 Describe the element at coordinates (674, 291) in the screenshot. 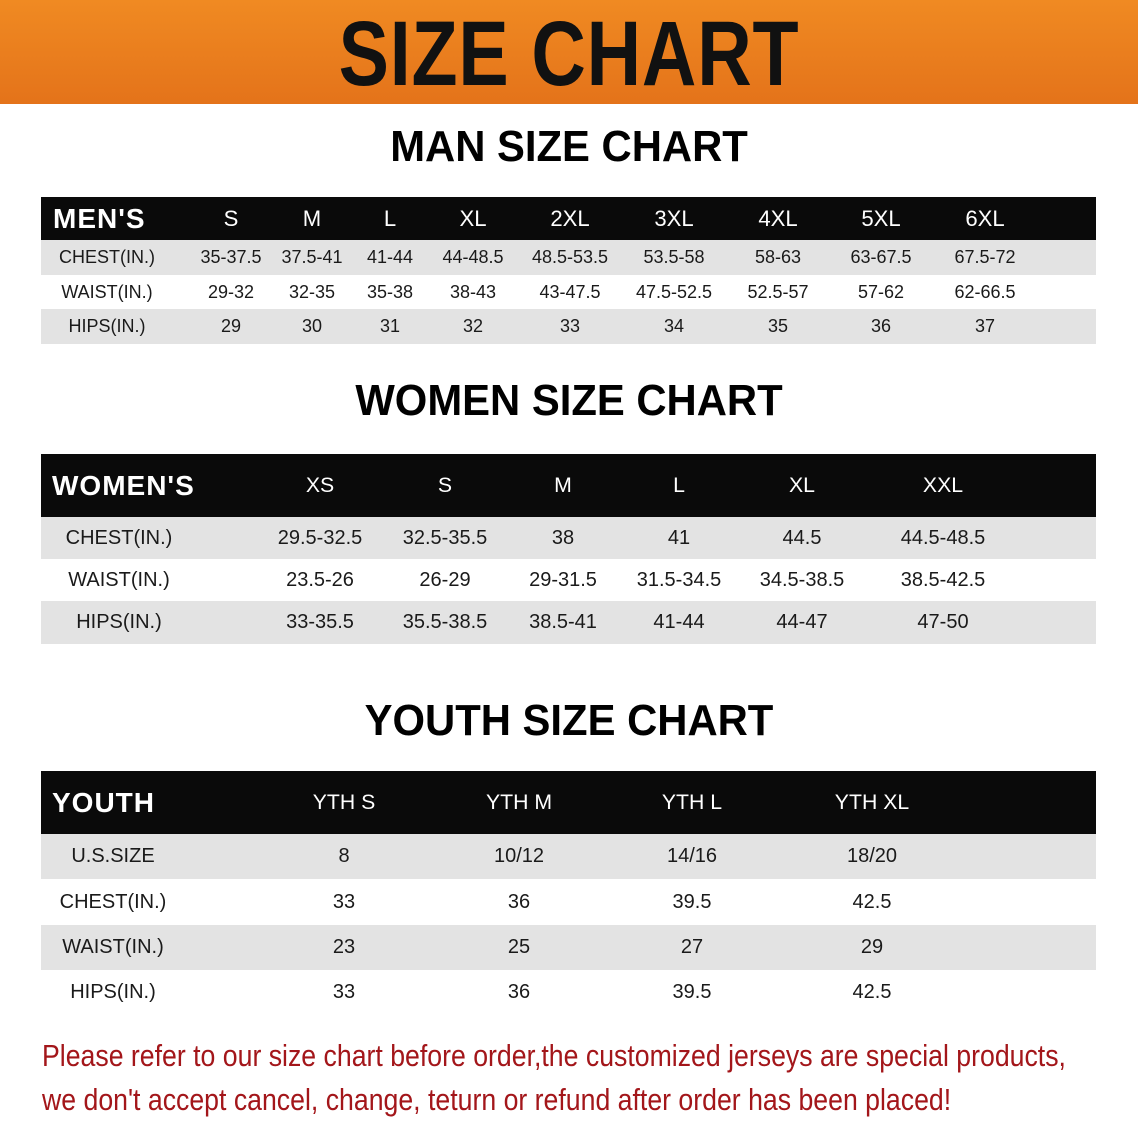

I see `table-cell: 47.5-52.5` at that location.